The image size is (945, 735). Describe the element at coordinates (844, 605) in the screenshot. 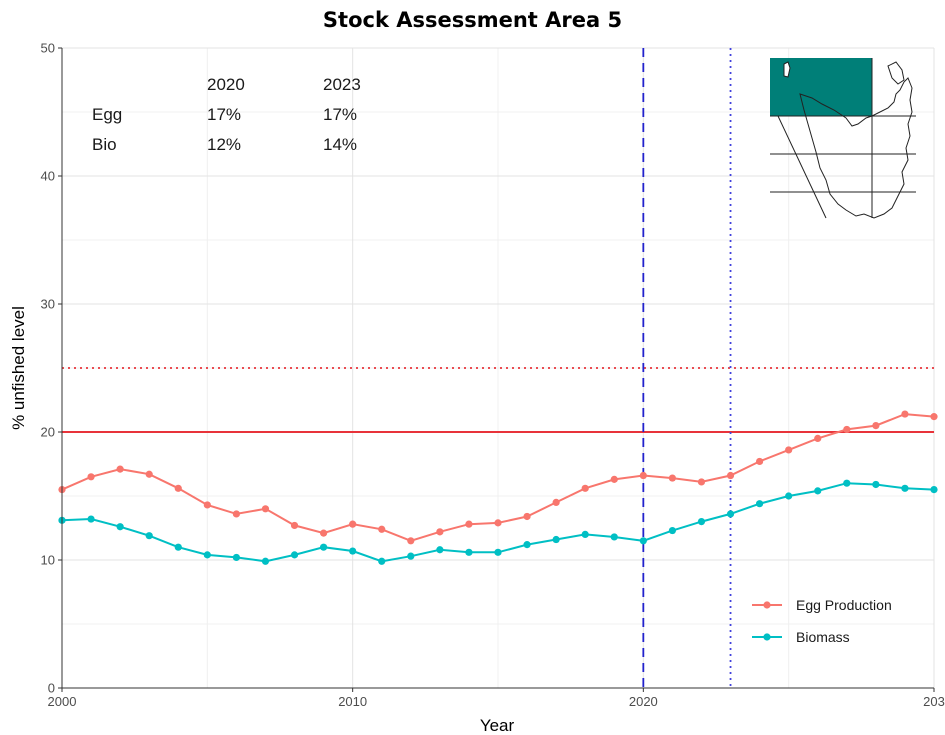

I see `legend-label: Egg Production` at that location.